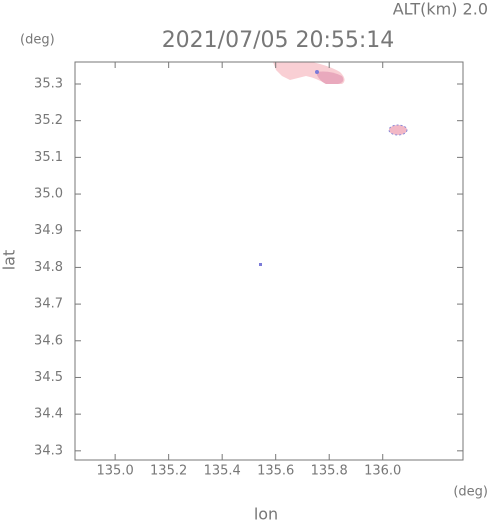 This screenshot has height=521, width=491. Describe the element at coordinates (48, 450) in the screenshot. I see `y-tick-label: 34.3` at that location.